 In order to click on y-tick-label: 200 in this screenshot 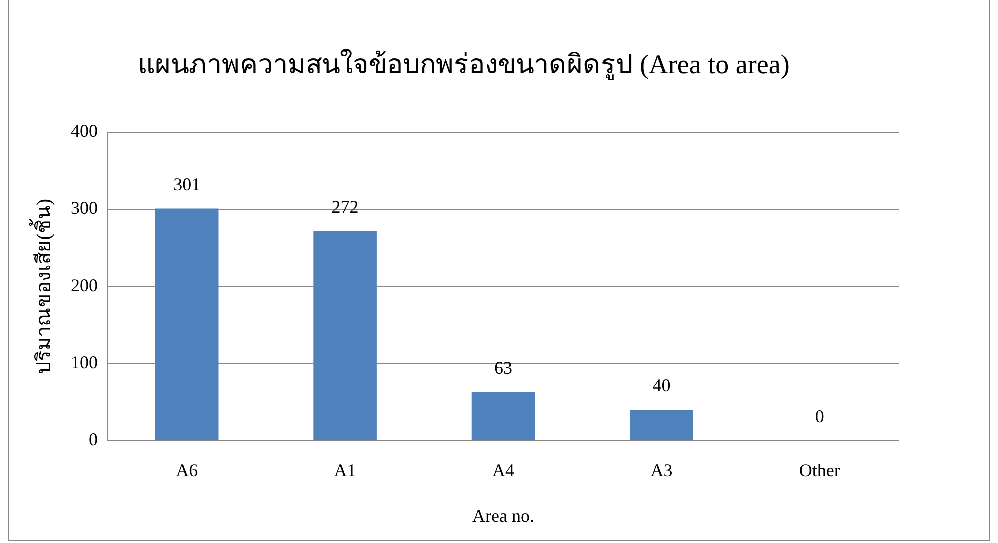, I will do `click(84, 285)`.